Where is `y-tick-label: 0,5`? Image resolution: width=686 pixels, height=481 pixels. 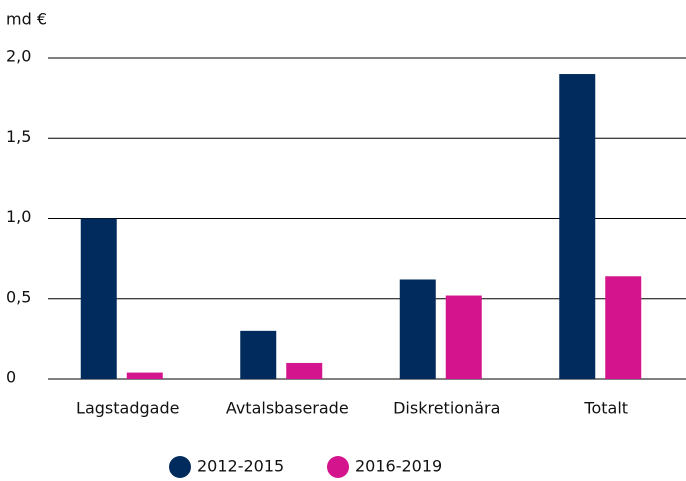 y-tick-label: 0,5 is located at coordinates (18, 296).